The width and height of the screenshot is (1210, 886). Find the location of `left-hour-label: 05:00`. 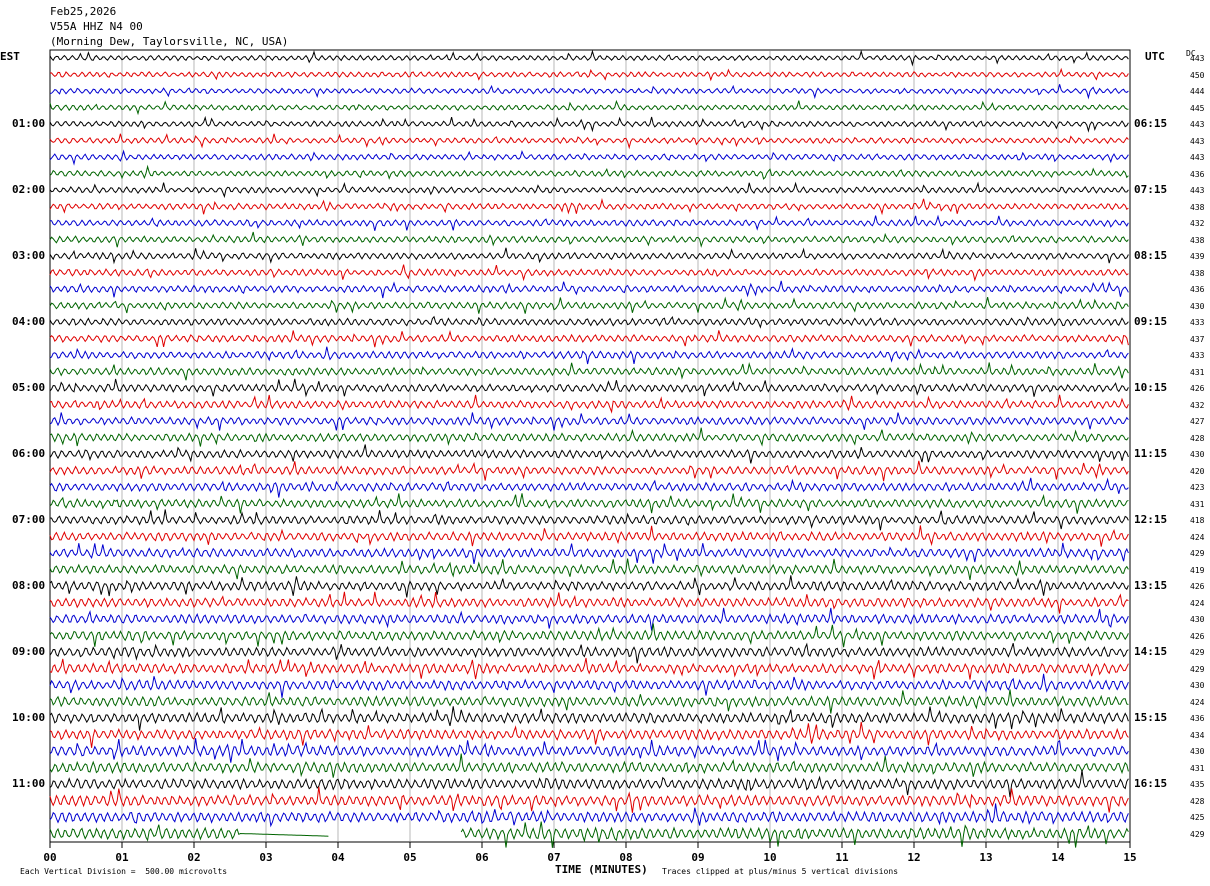

left-hour-label: 05:00 is located at coordinates (29, 387).